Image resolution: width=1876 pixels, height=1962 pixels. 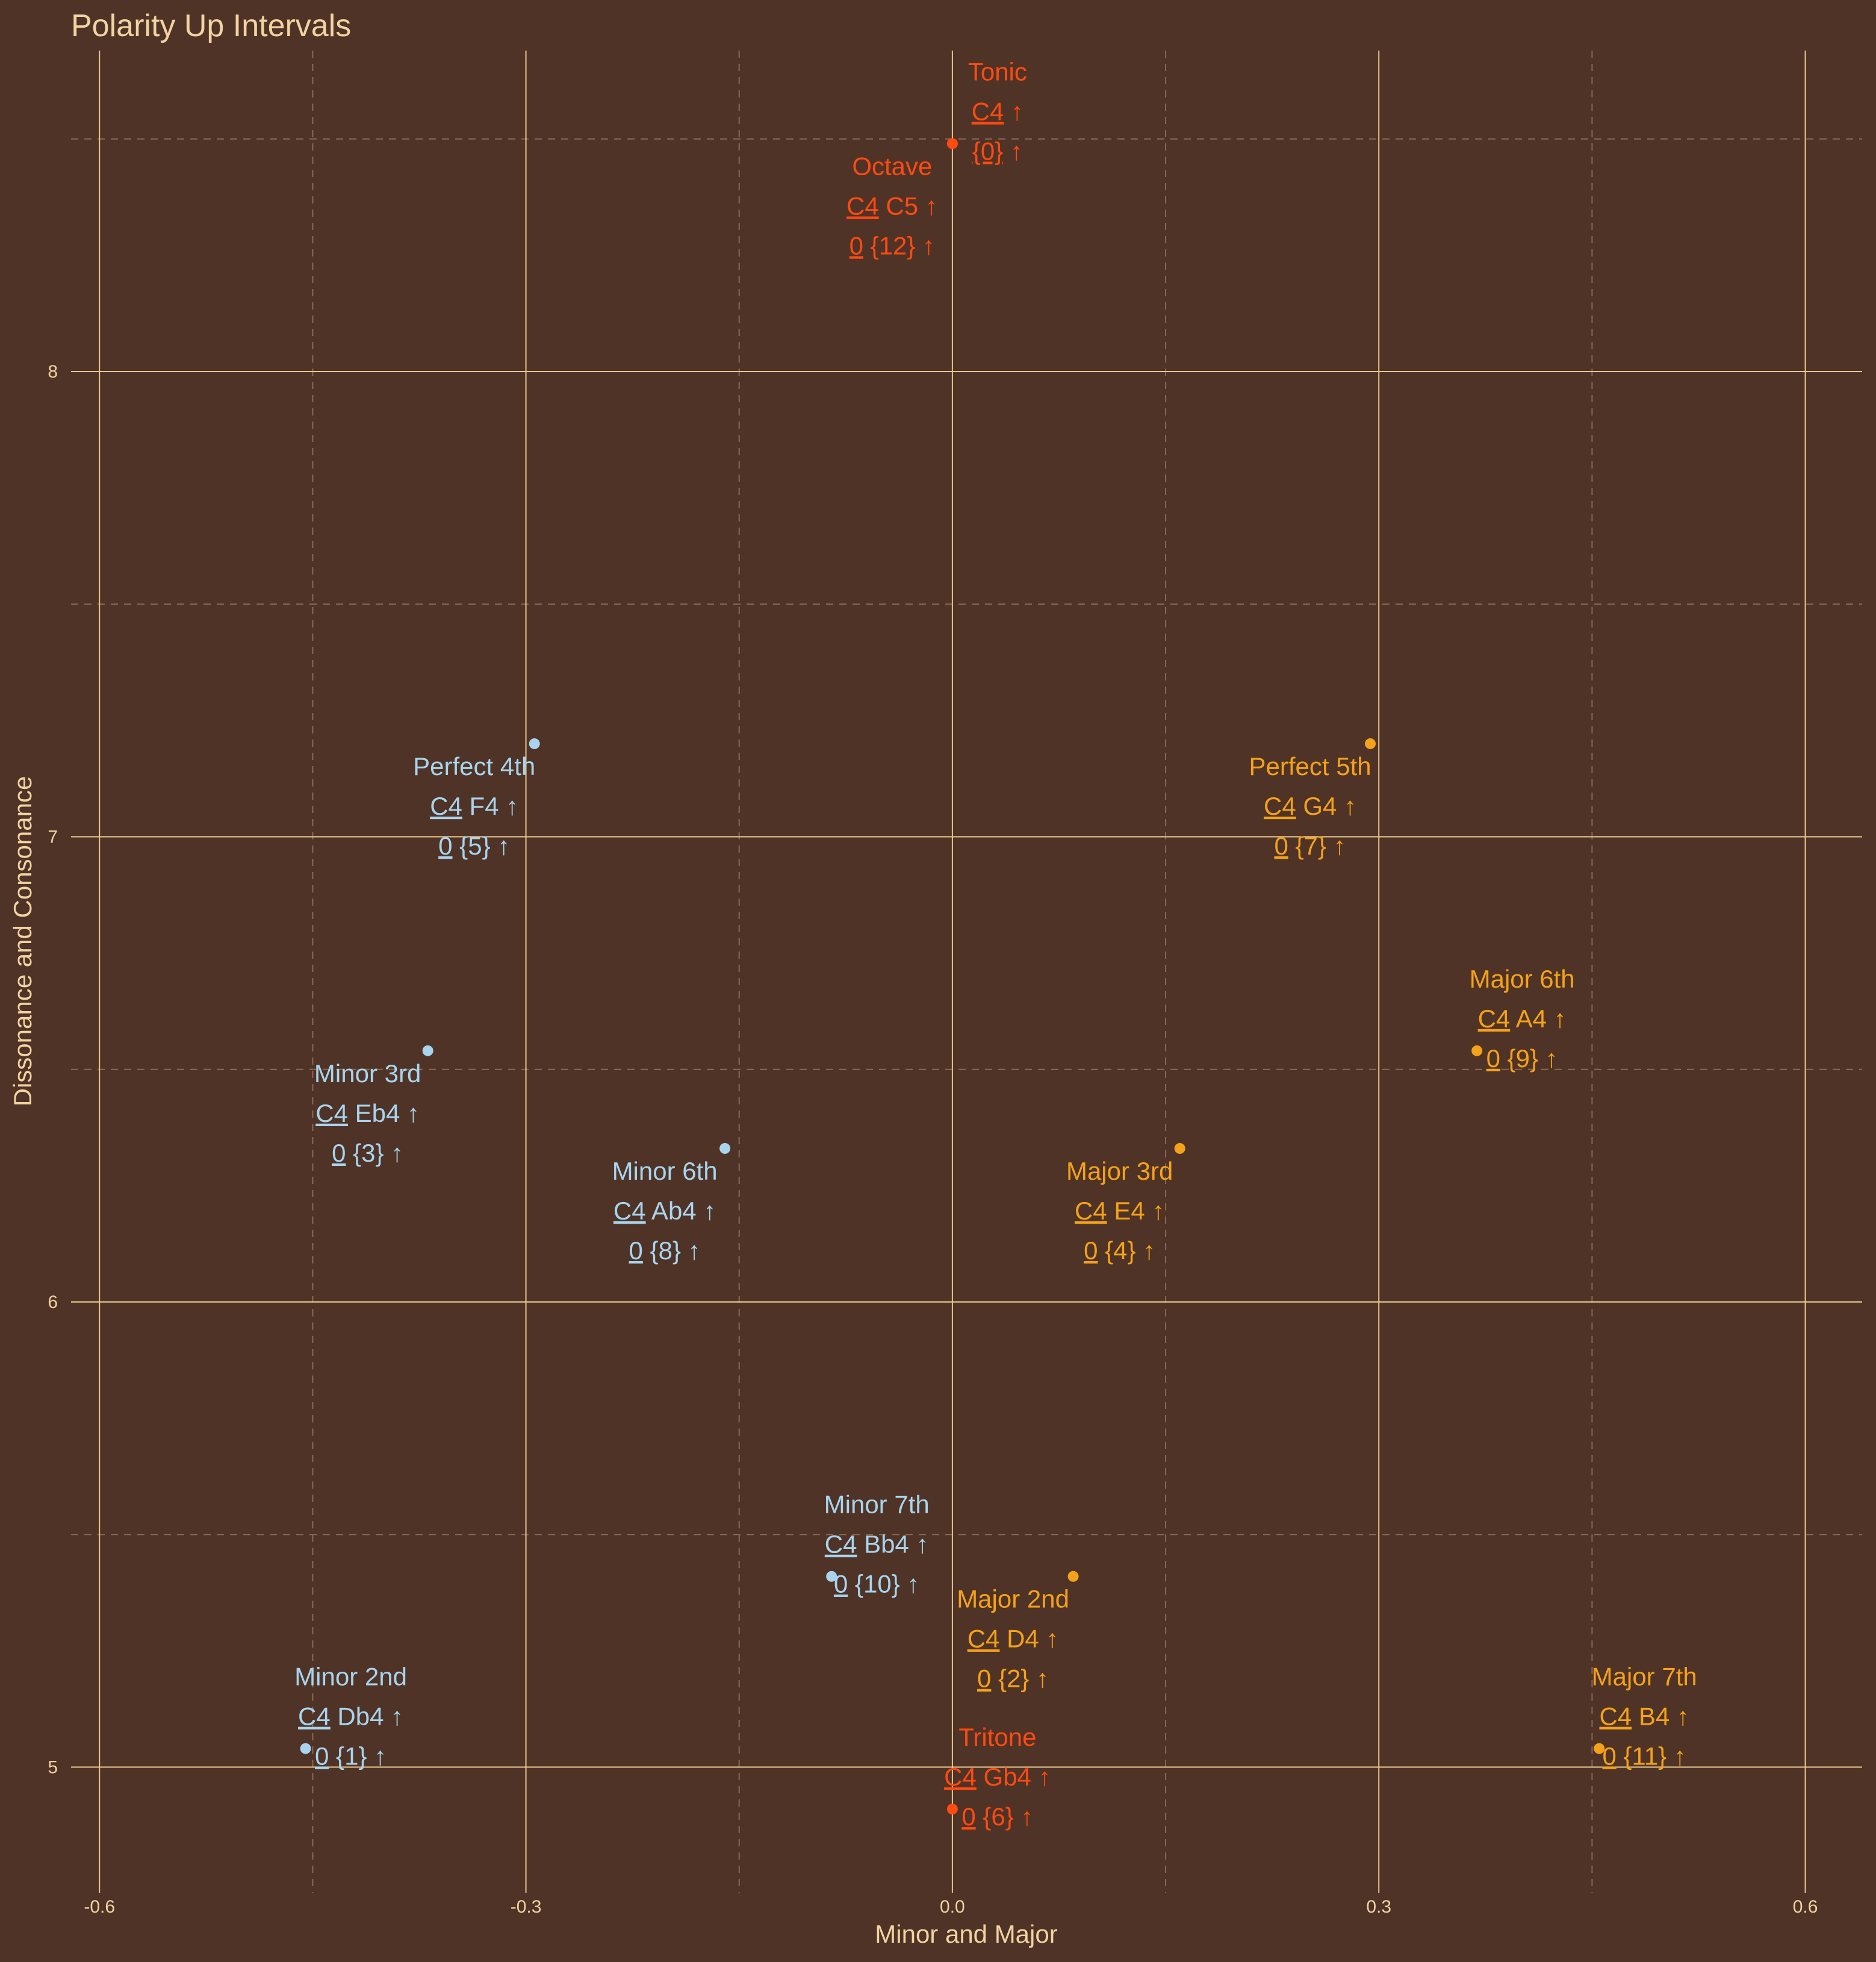 What do you see at coordinates (474, 766) in the screenshot?
I see `point-label-name: Perfect 4th` at bounding box center [474, 766].